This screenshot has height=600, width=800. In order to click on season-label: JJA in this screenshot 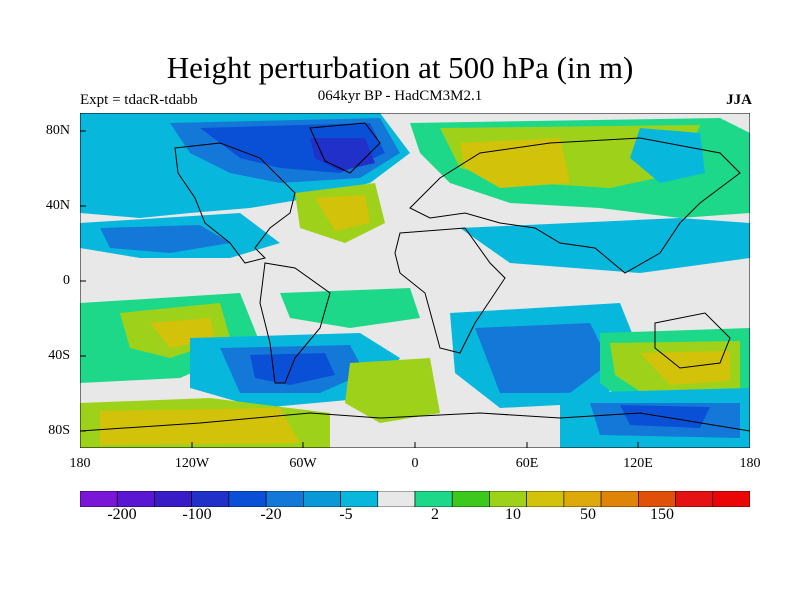, I will do `click(739, 100)`.